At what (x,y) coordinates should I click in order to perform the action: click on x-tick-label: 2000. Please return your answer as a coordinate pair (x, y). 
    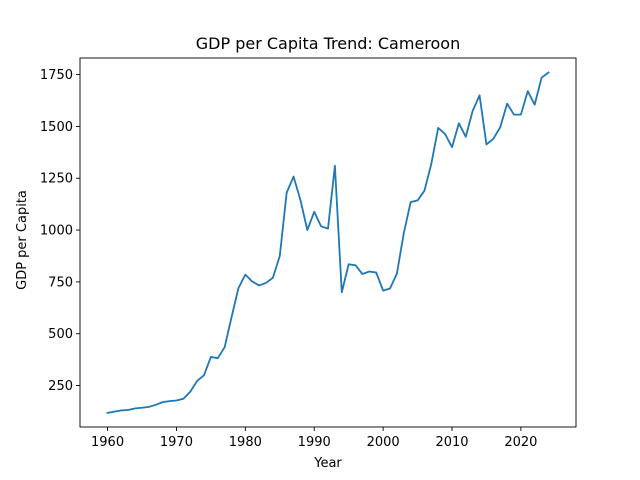
    Looking at the image, I should click on (383, 442).